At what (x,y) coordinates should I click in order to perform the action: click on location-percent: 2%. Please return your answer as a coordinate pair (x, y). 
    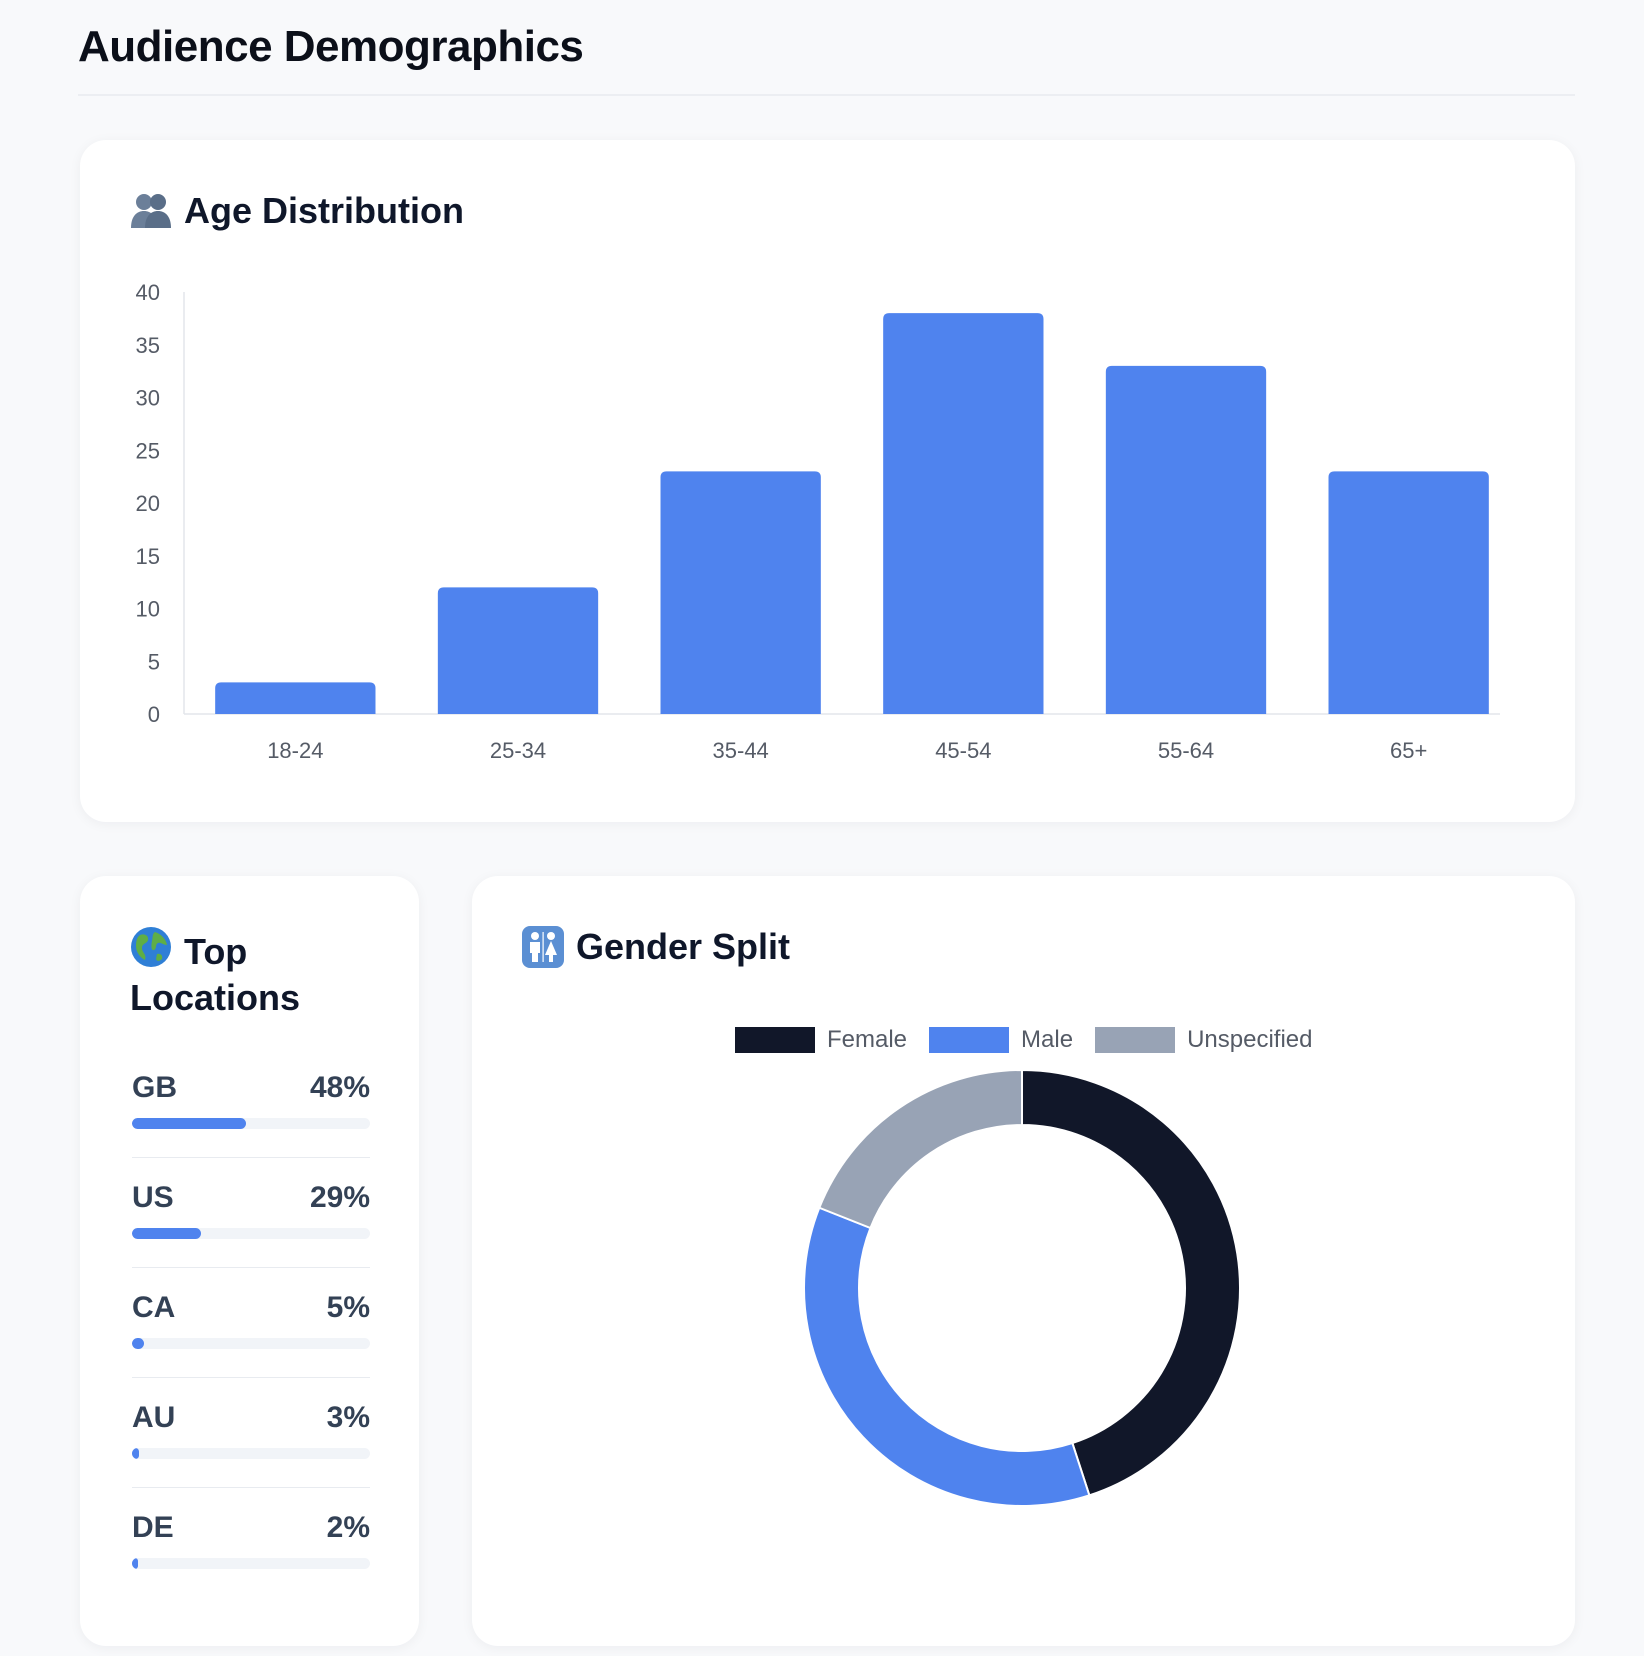
    Looking at the image, I should click on (348, 1527).